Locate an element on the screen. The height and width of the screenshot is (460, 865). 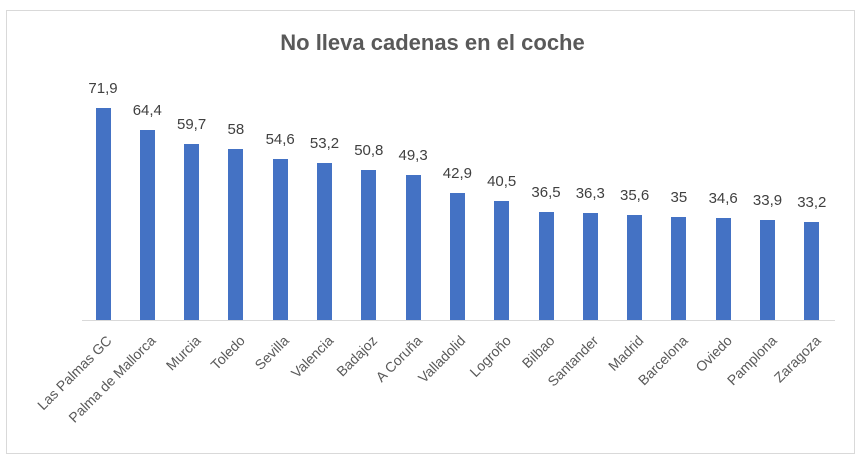
category-label: Logroño is located at coordinates (490, 356).